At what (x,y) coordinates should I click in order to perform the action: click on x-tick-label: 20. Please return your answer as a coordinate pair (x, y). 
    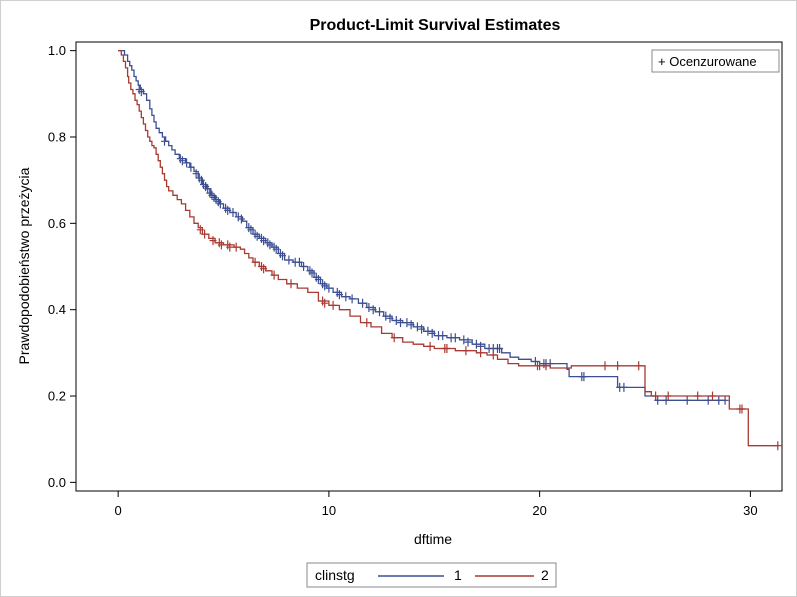
    Looking at the image, I should click on (539, 510).